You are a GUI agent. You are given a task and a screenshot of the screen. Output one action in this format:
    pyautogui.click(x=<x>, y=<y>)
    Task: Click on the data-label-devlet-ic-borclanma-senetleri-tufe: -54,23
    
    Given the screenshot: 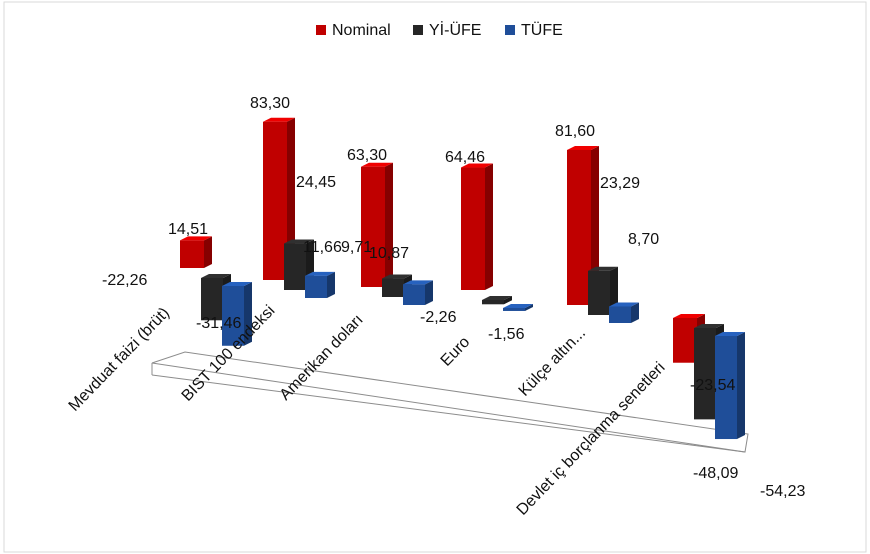 What is the action you would take?
    pyautogui.click(x=782, y=491)
    